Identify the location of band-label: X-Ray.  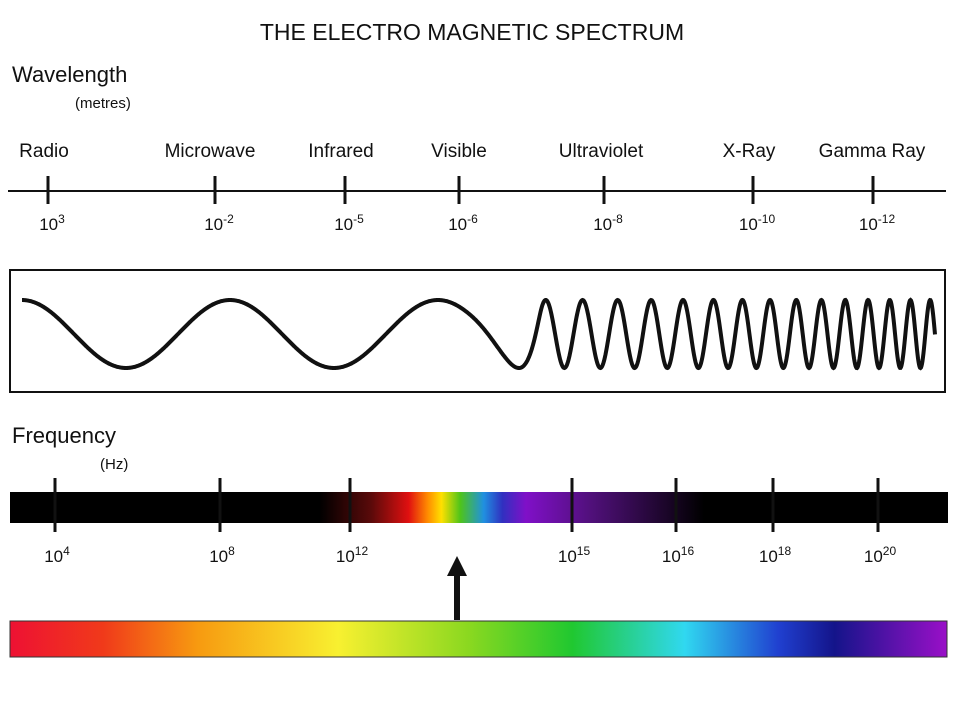
(749, 151).